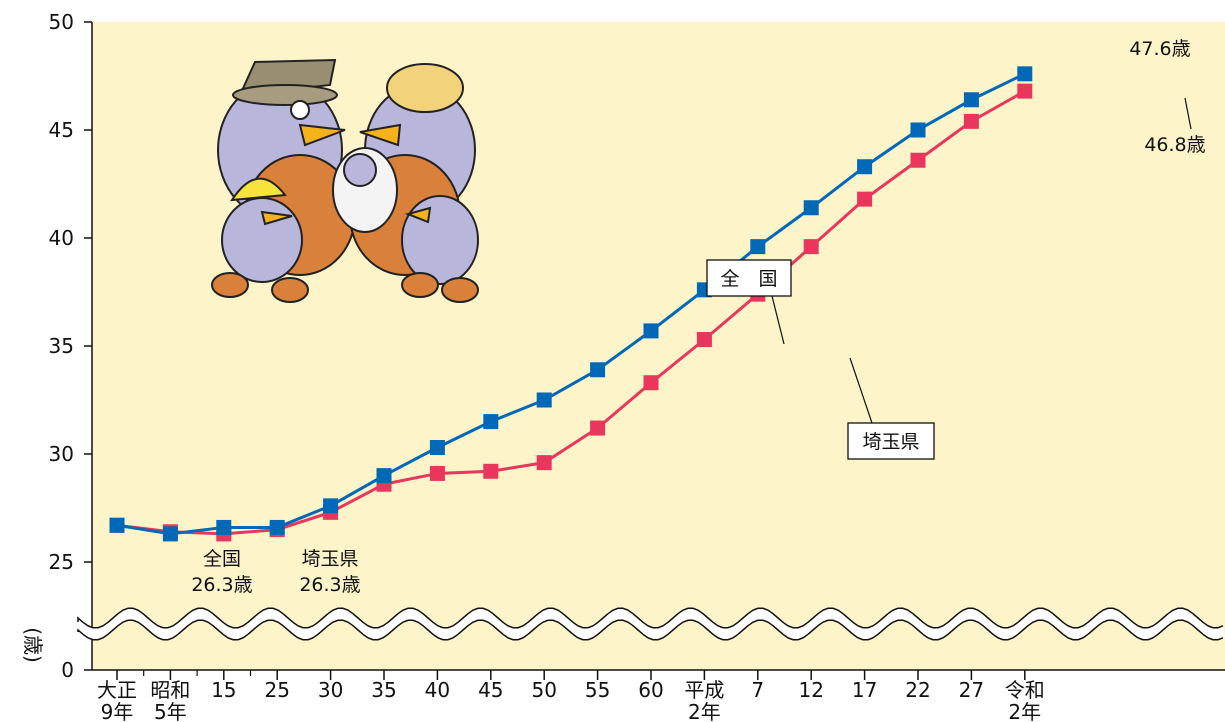 This screenshot has height=722, width=1225. I want to click on x-tick-label: 令和, so click(1025, 690).